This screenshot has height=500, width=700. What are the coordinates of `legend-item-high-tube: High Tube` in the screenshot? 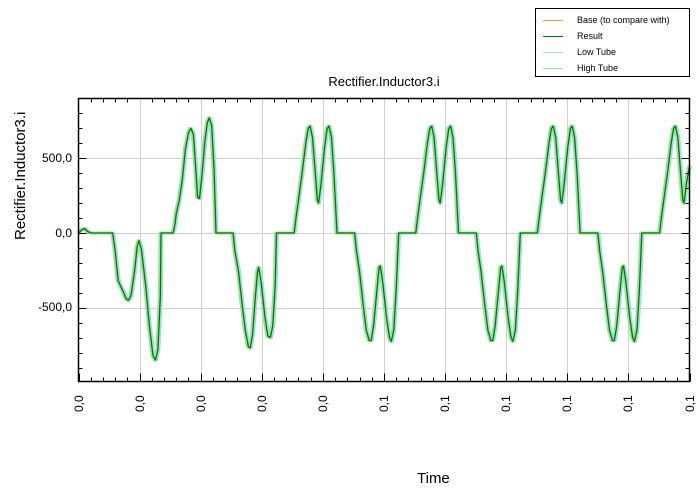 It's located at (612, 69).